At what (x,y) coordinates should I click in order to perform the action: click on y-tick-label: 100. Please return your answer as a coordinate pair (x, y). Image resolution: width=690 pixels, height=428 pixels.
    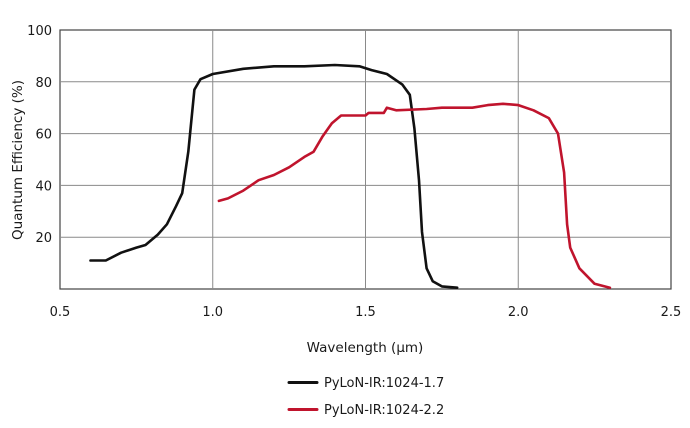
    Looking at the image, I should click on (39, 31).